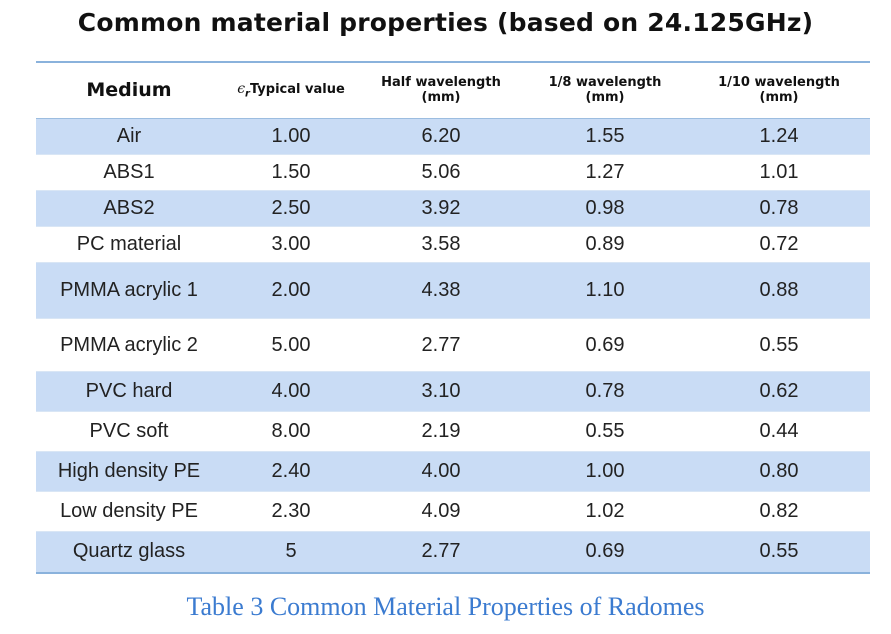  I want to click on cell-half-wavelength: 2.19, so click(441, 431).